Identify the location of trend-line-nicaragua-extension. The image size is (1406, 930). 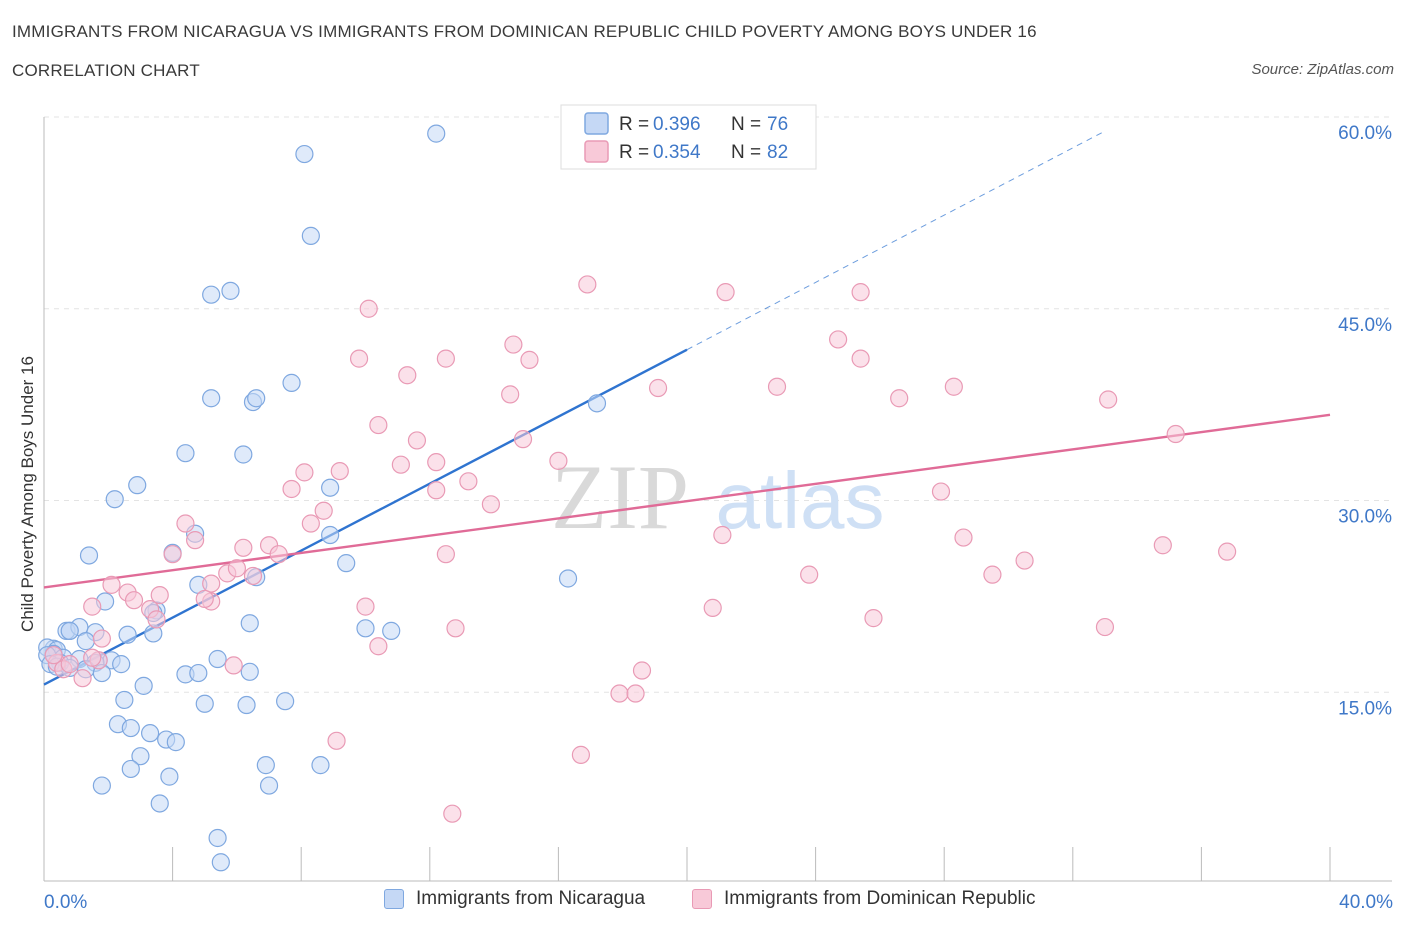
(896, 240).